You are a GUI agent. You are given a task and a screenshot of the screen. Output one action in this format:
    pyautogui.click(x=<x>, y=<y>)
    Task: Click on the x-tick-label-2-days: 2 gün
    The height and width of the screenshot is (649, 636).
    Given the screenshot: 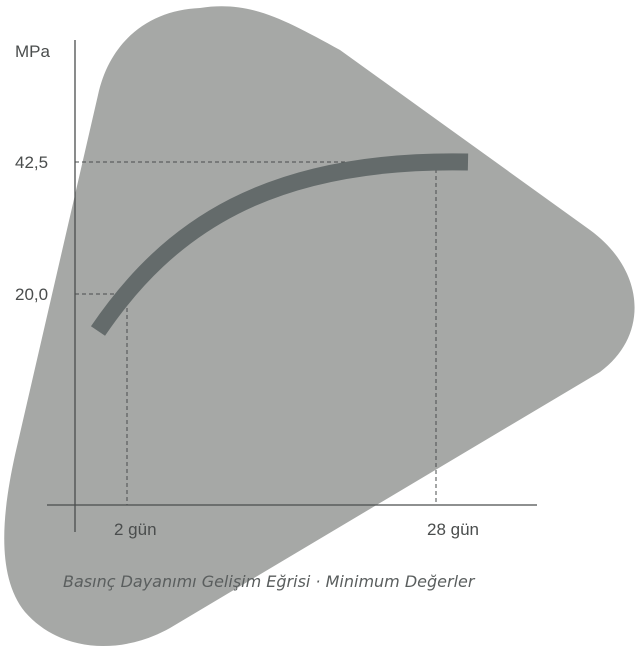 What is the action you would take?
    pyautogui.click(x=135, y=529)
    